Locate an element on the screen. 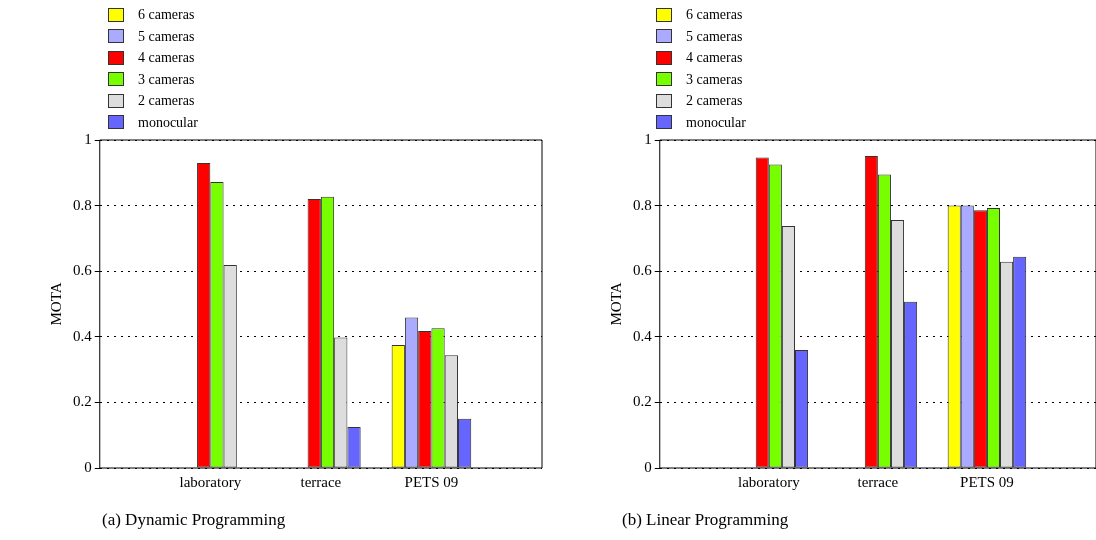  text: (a) Dynamic Programming is located at coordinates (194, 520).